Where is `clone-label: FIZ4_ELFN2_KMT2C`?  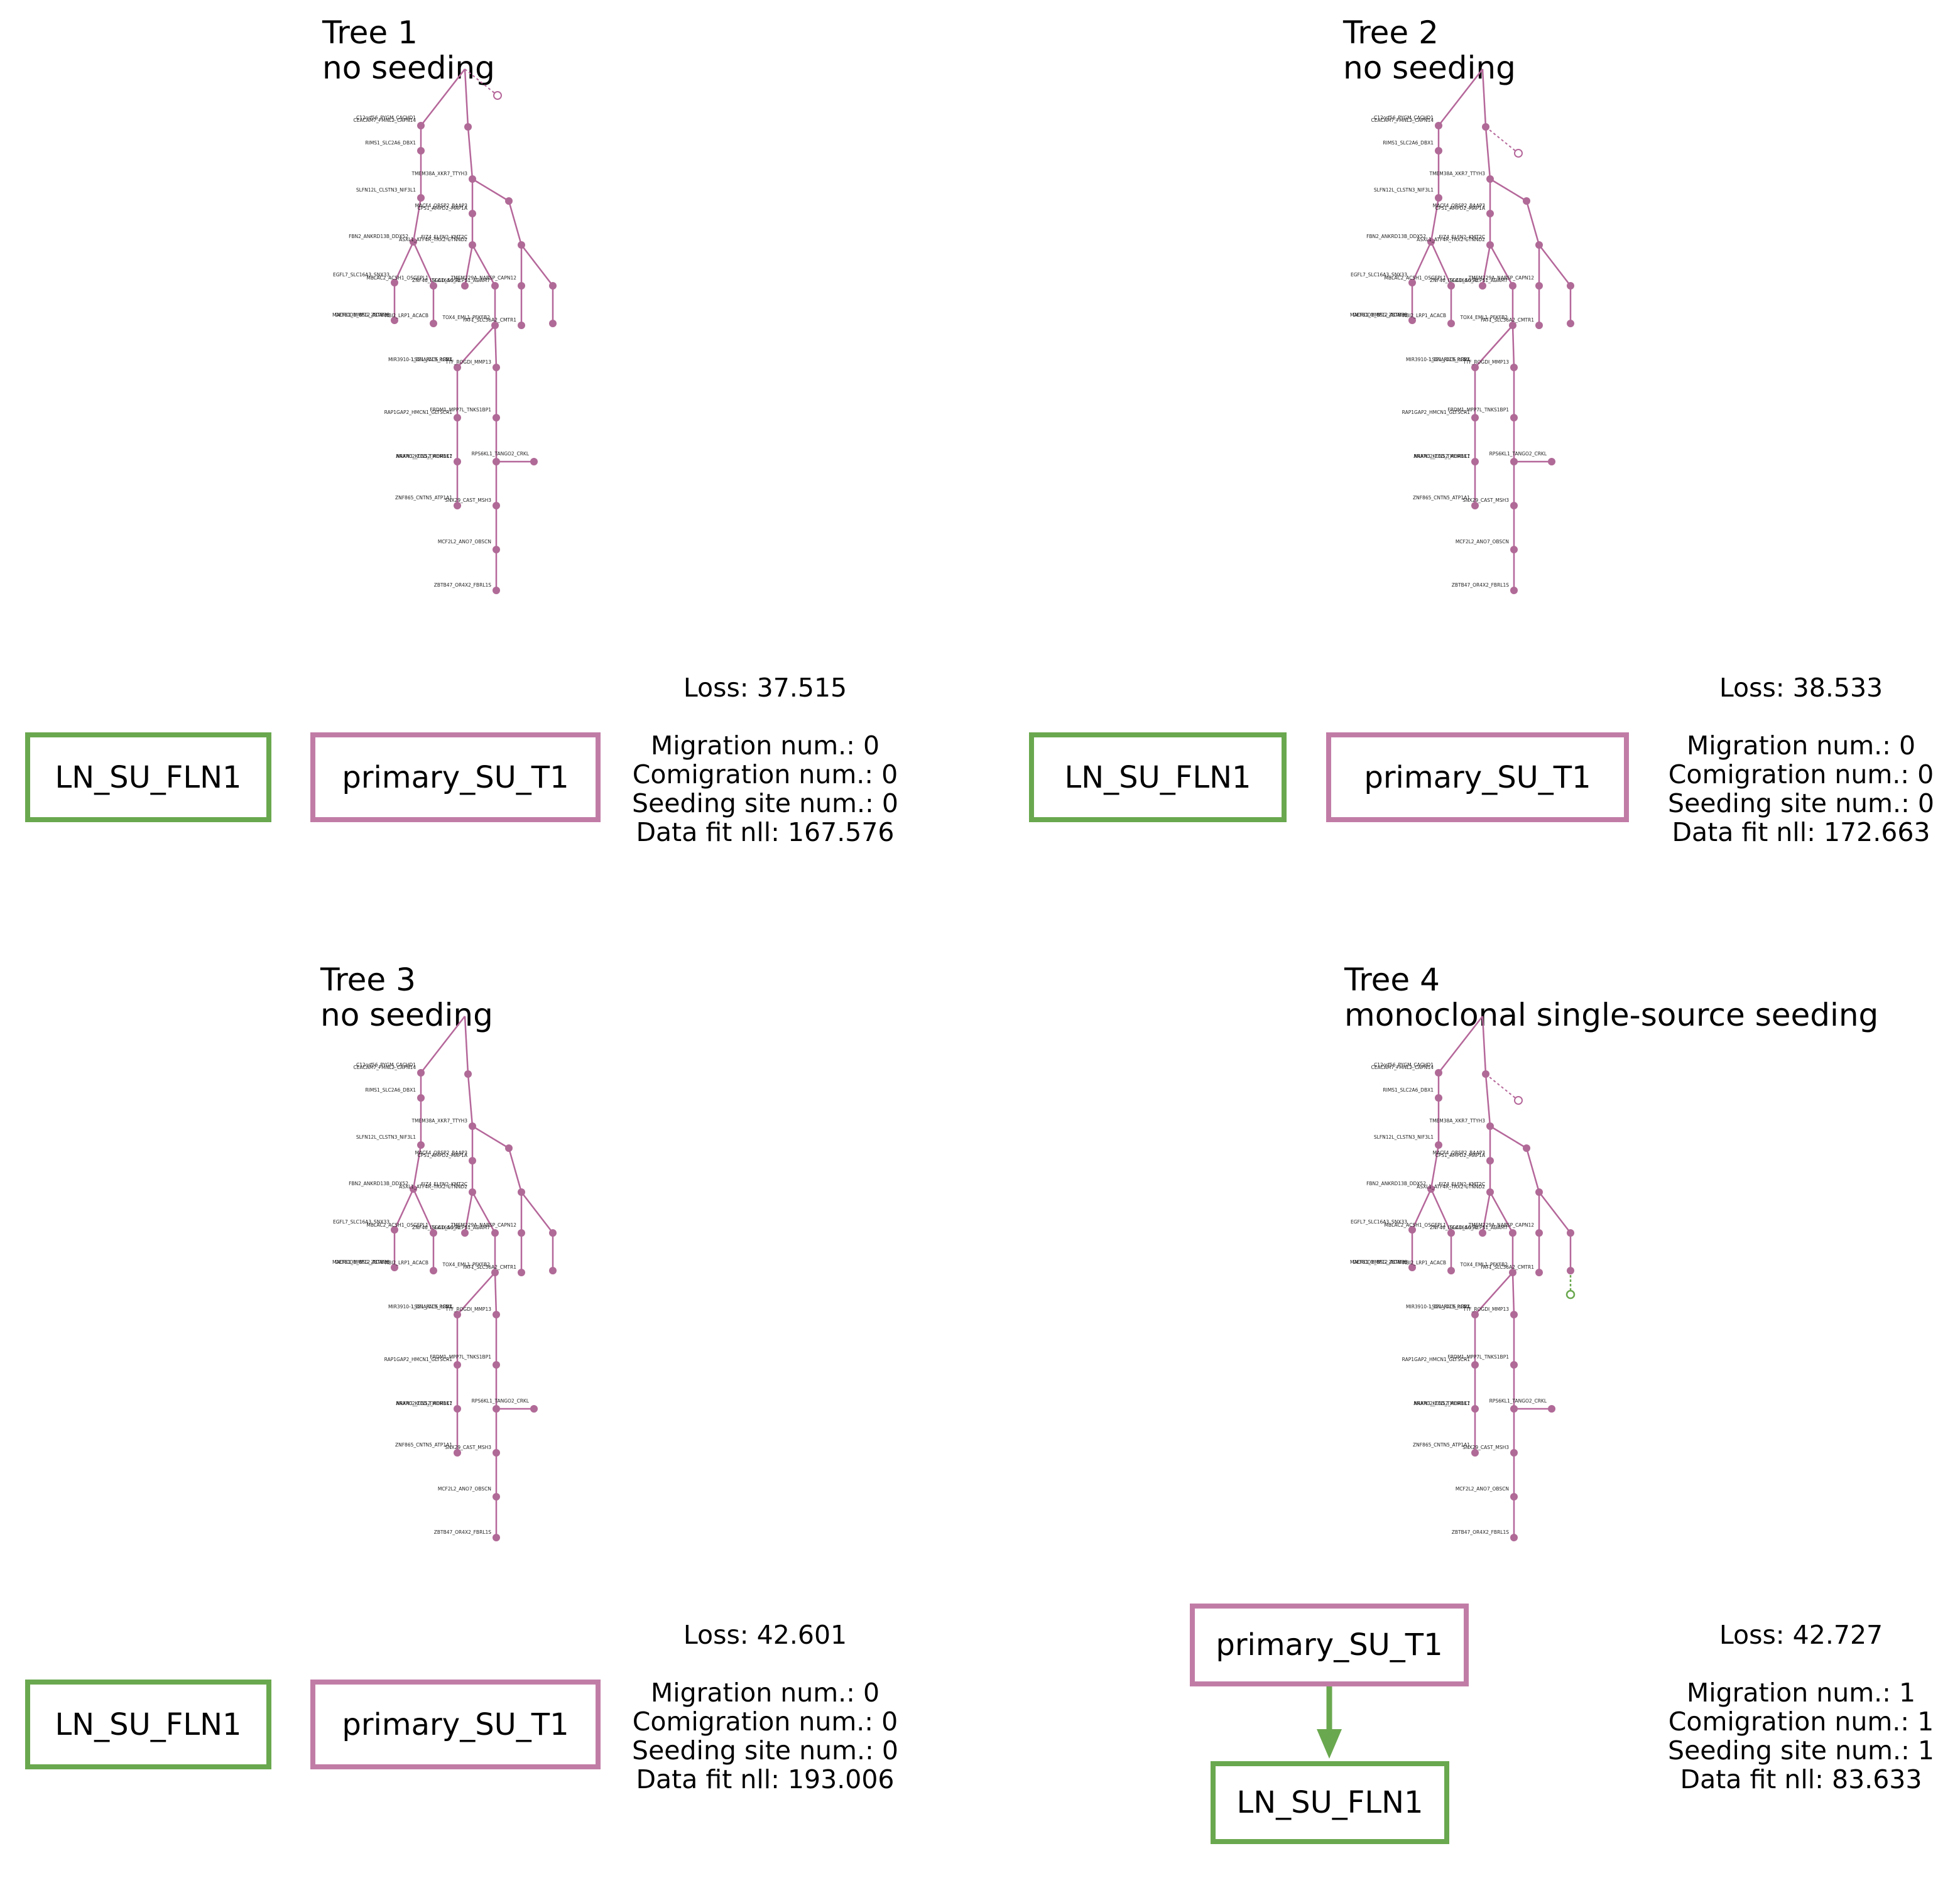 clone-label: FIZ4_ELFN2_KMT2C is located at coordinates (444, 237).